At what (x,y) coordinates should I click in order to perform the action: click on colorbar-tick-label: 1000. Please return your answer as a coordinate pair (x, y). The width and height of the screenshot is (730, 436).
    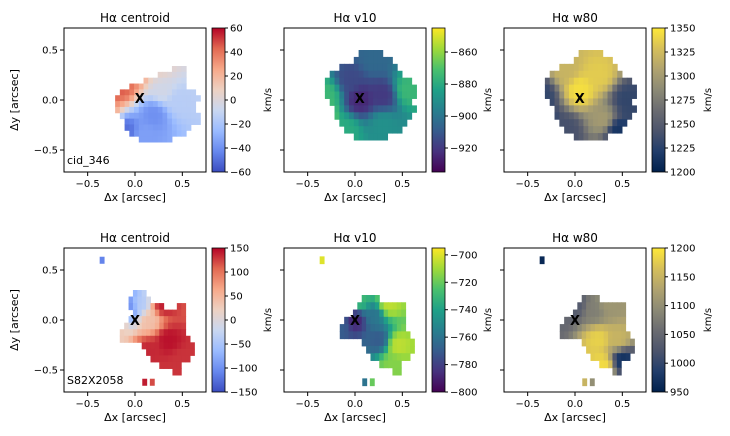
    Looking at the image, I should click on (682, 364).